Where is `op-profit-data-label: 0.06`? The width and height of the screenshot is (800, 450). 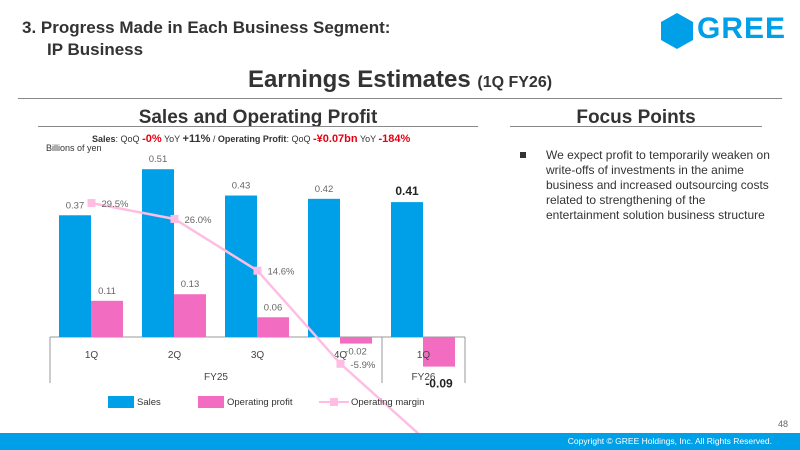
op-profit-data-label: 0.06 is located at coordinates (273, 307).